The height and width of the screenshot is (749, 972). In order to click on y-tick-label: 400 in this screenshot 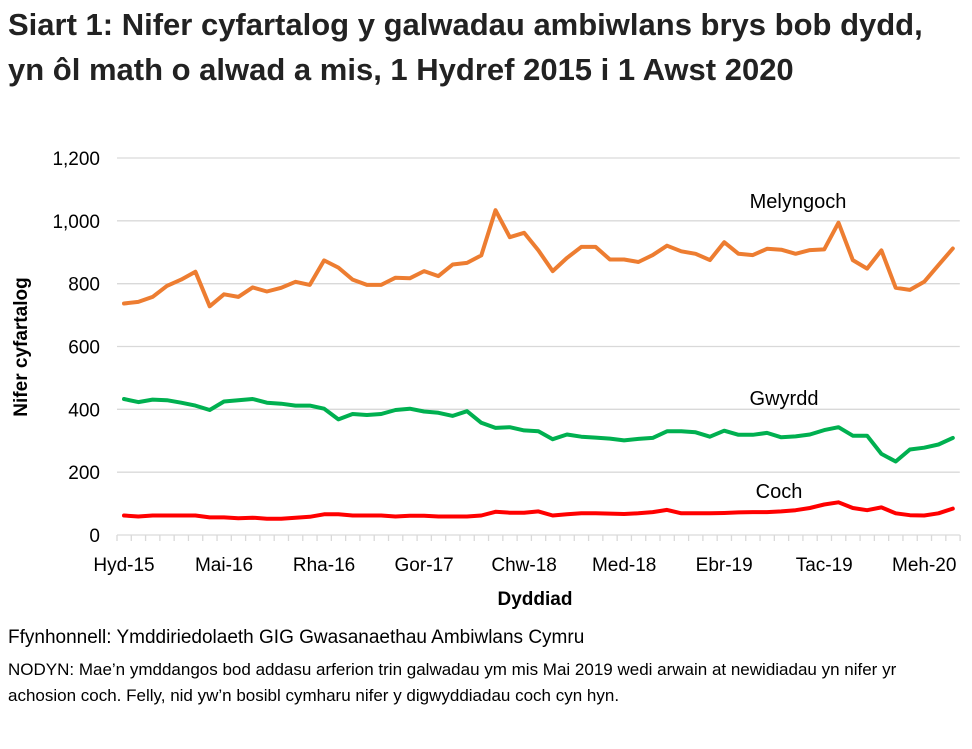, I will do `click(84, 410)`.